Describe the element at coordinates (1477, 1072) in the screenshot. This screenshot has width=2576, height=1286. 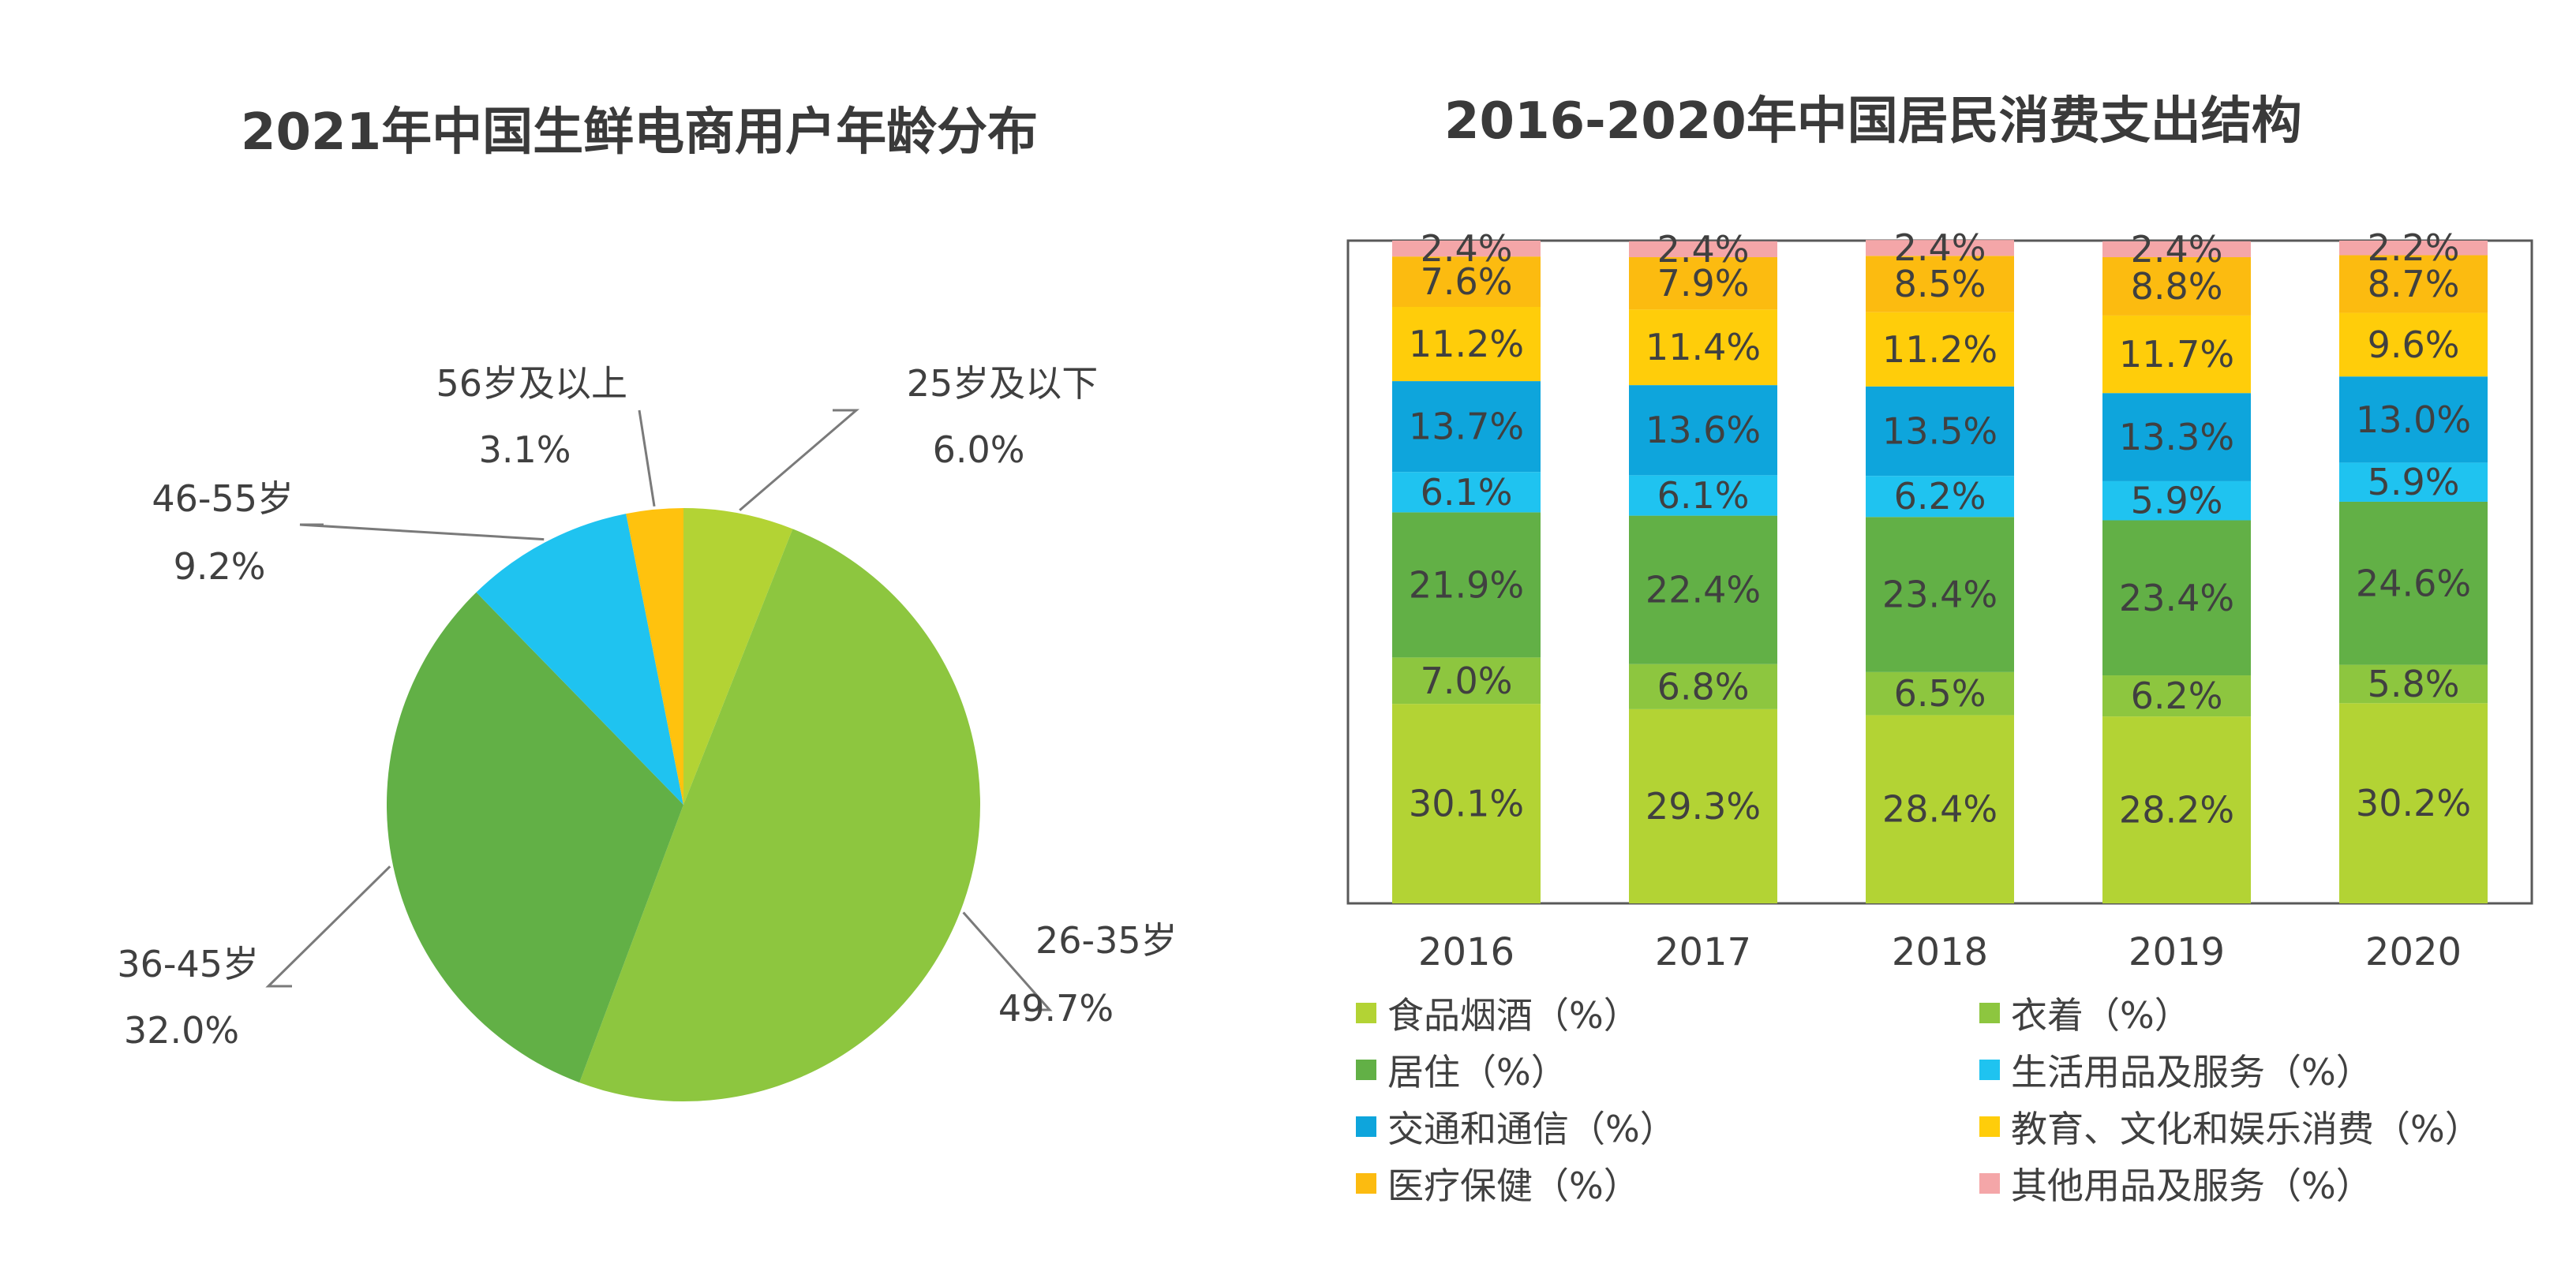
I see `legend-label-2: 居住（%）` at that location.